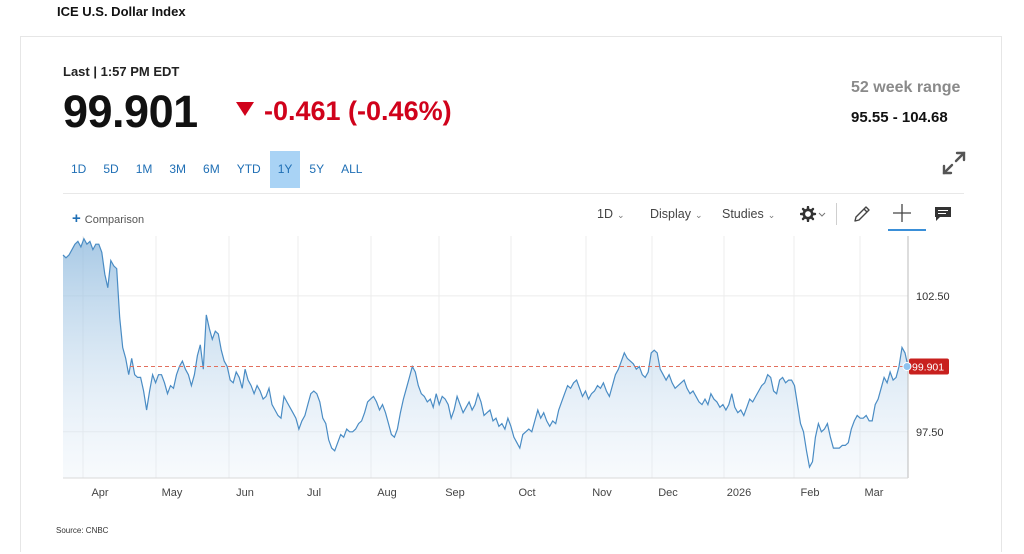 Image resolution: width=1024 pixels, height=554 pixels. Describe the element at coordinates (862, 214) in the screenshot. I see `pencil-icon` at that location.